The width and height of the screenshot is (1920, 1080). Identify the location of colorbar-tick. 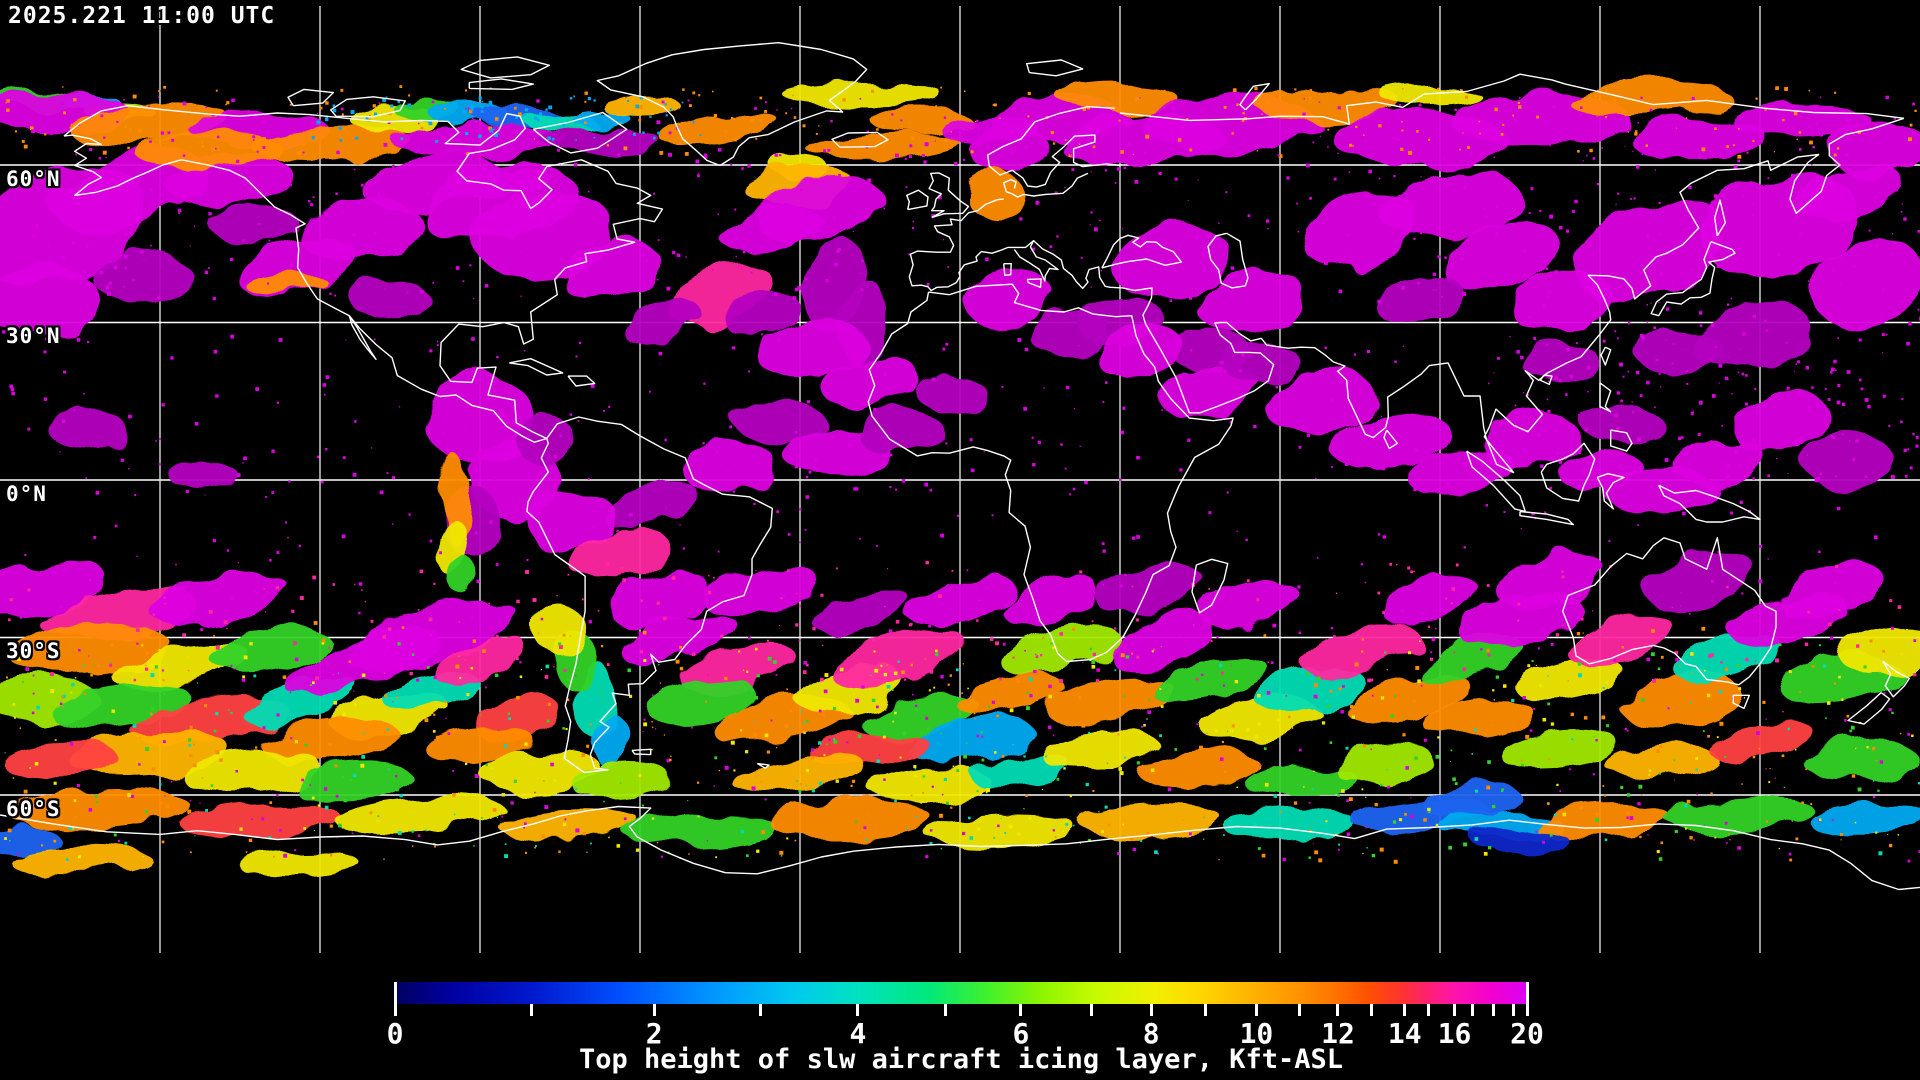
(1299, 1010).